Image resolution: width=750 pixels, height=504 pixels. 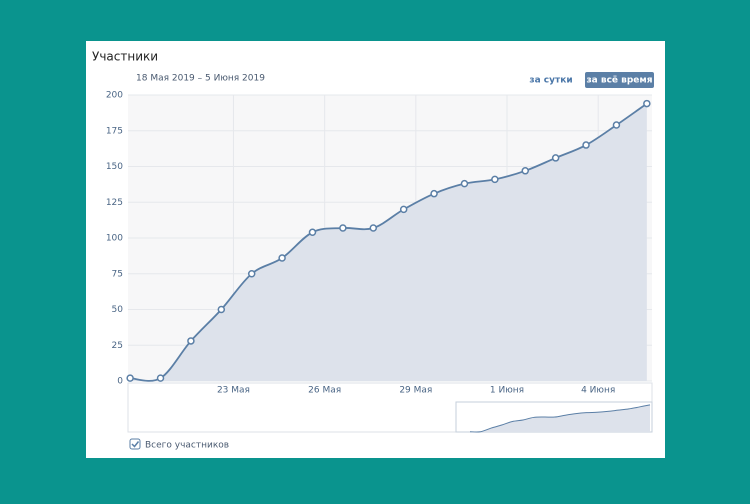 What do you see at coordinates (114, 167) in the screenshot?
I see `y-tick-label: 150` at bounding box center [114, 167].